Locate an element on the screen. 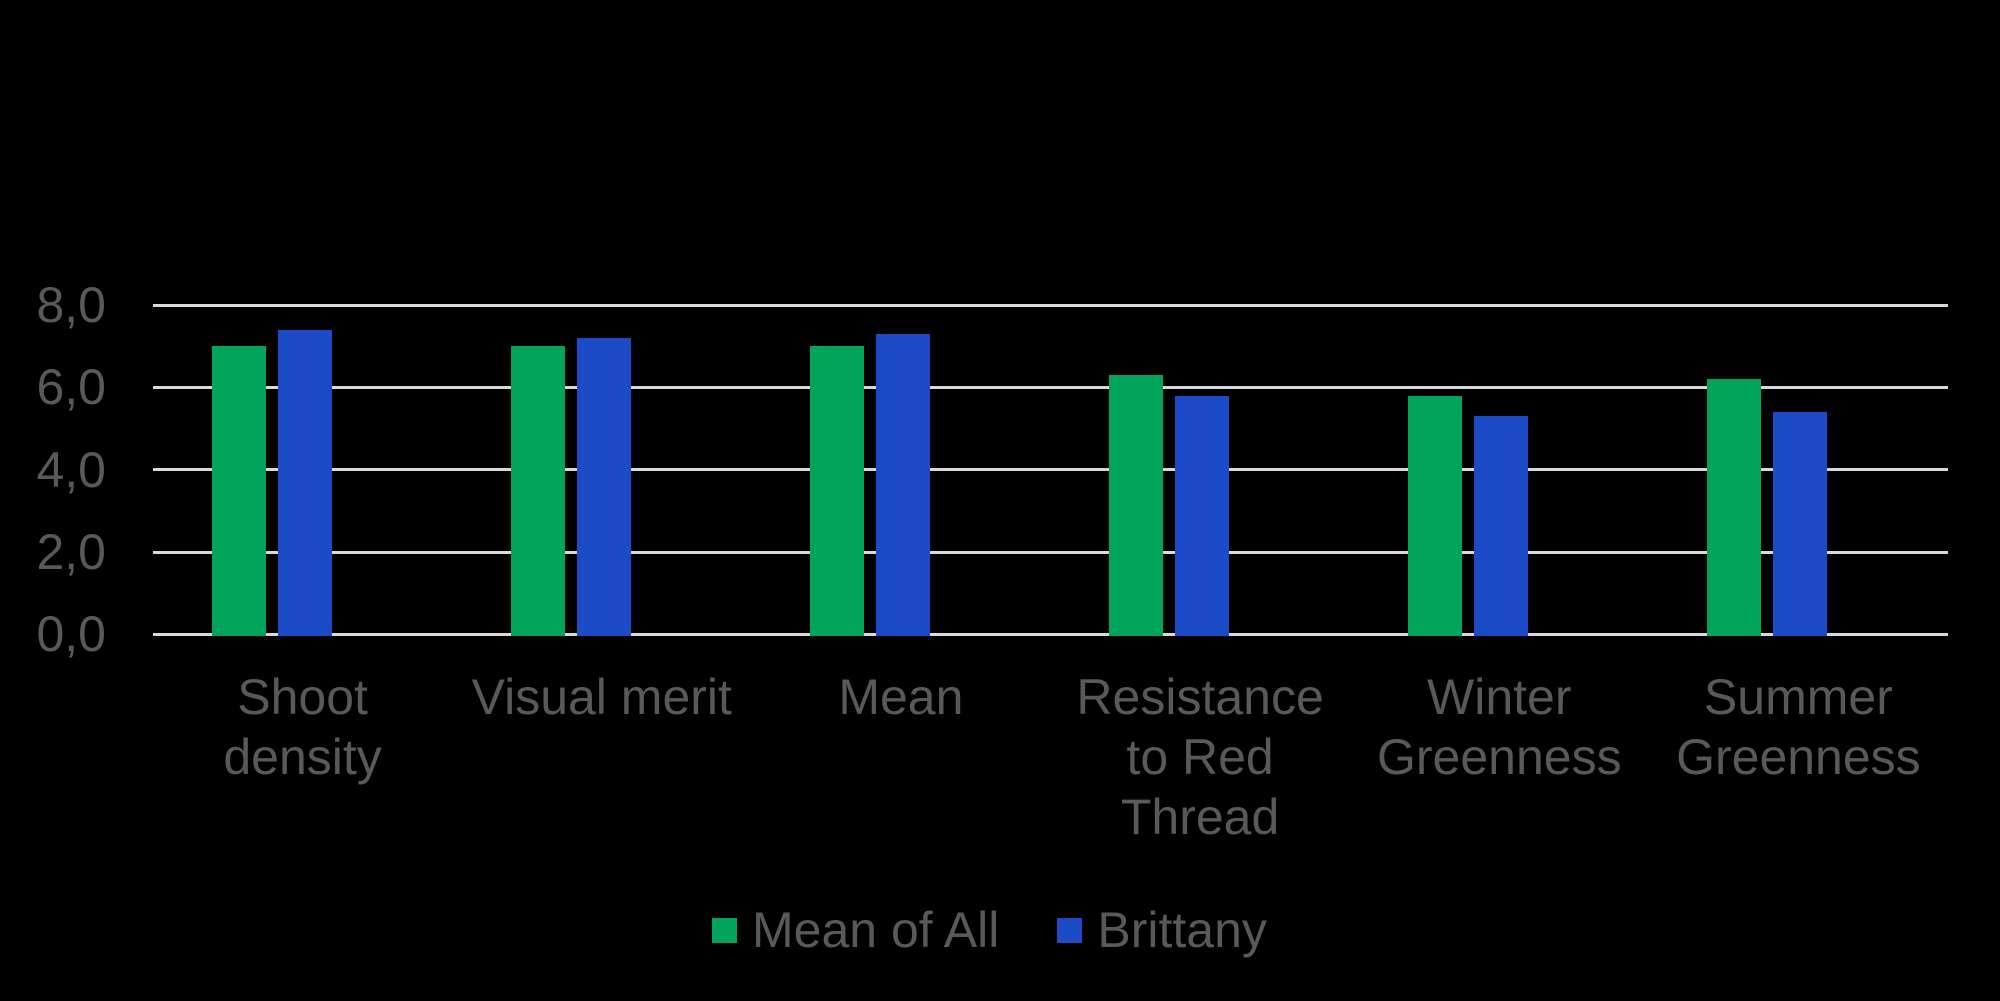 Image resolution: width=2000 pixels, height=1001 pixels. x-category-label-line: Resistance is located at coordinates (1200, 697).